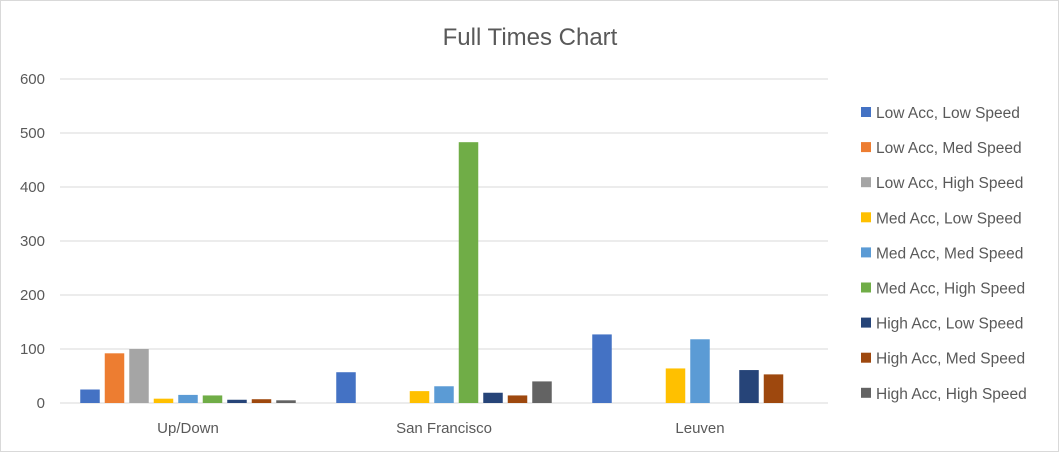  I want to click on y-tick-label: 0, so click(41, 403).